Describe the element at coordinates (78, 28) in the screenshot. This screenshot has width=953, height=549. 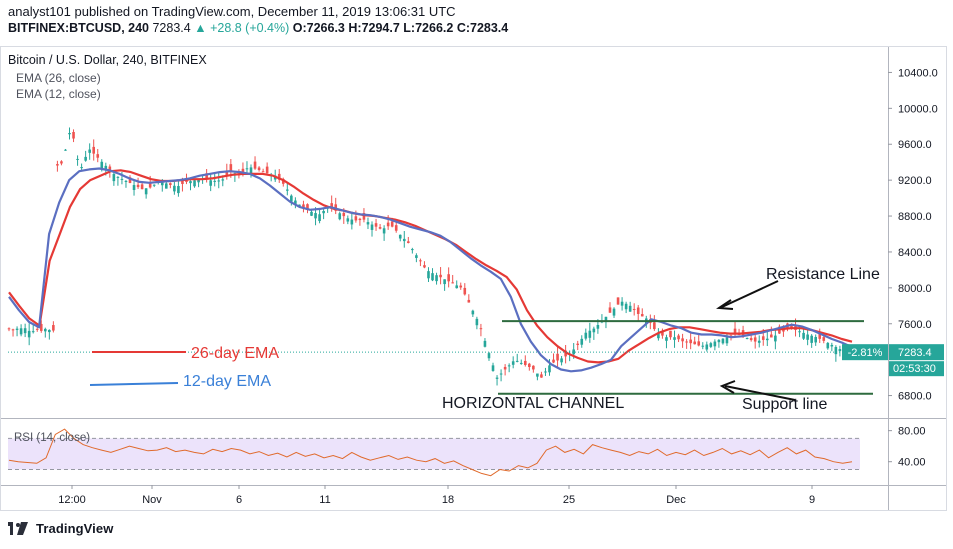
I see `symbol-name: BITFINEX:BTCUSD, 240` at that location.